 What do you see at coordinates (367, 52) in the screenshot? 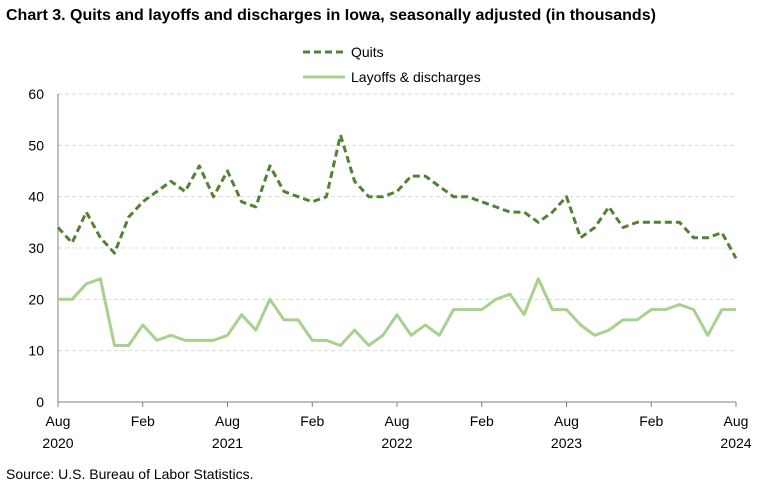
I see `legend-label-quits: Quits` at bounding box center [367, 52].